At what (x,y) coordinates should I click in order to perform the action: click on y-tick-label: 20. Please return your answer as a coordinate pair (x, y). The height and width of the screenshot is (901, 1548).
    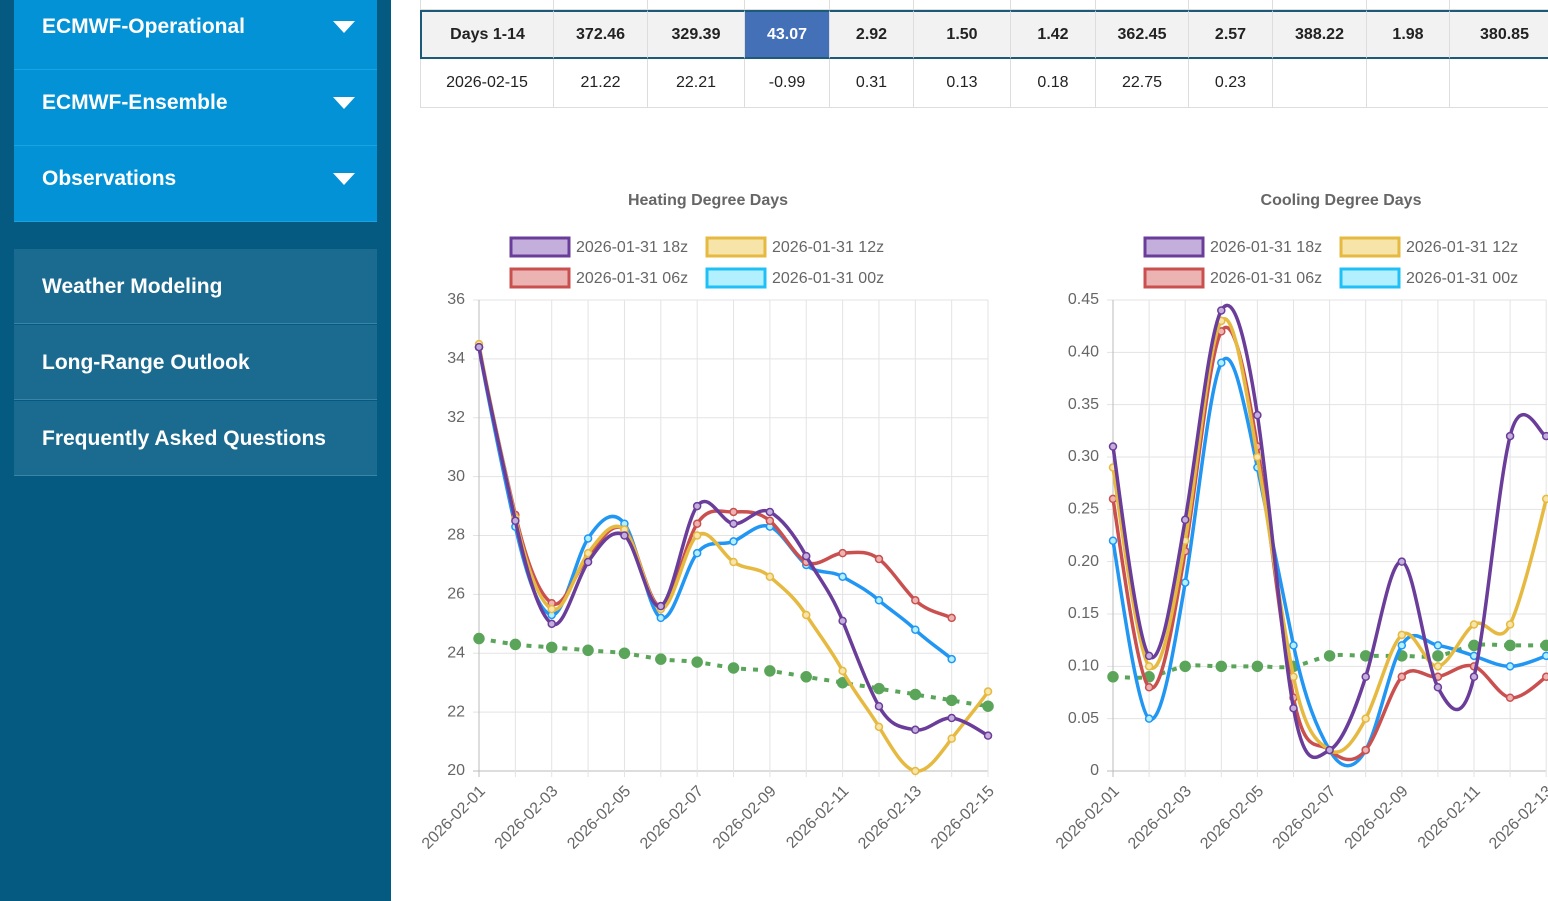
    Looking at the image, I should click on (456, 770).